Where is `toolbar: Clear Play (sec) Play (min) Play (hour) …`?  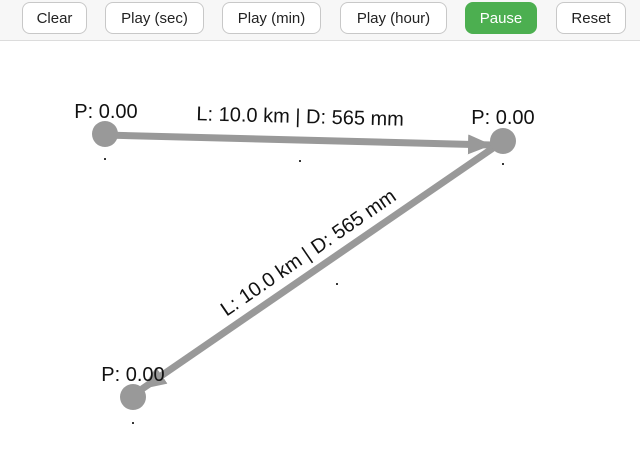 toolbar: Clear Play (sec) Play (min) Play (hour) … is located at coordinates (320, 20).